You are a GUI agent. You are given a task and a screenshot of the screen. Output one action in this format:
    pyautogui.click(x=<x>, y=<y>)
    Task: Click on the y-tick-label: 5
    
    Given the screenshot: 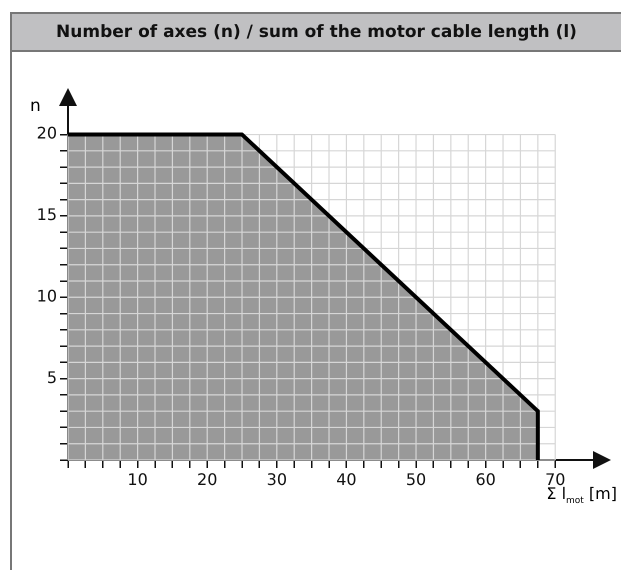 What is the action you would take?
    pyautogui.click(x=51, y=377)
    